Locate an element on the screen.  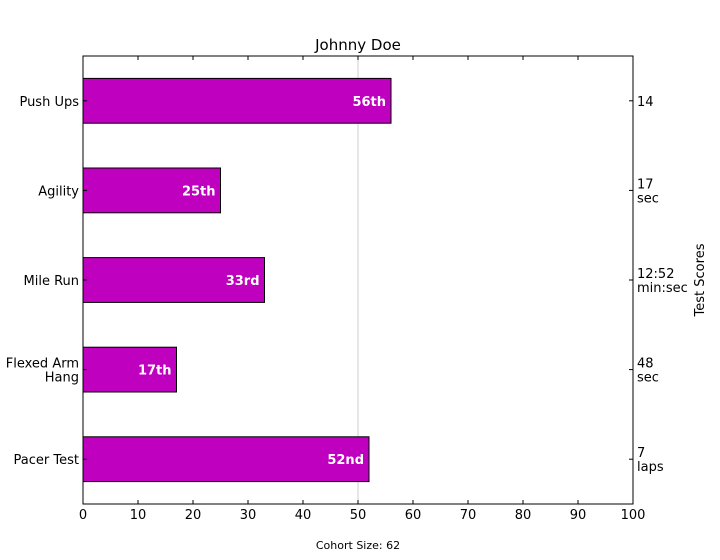
bar-label: 25th is located at coordinates (199, 191).